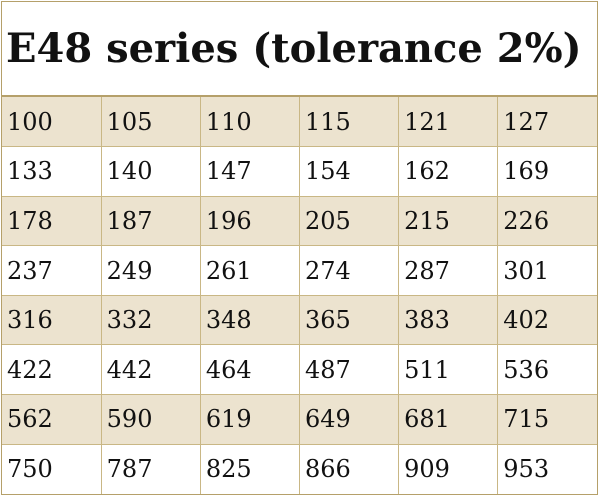 Image resolution: width=601 pixels, height=498 pixels. What do you see at coordinates (250, 270) in the screenshot?
I see `table-cell: 261` at bounding box center [250, 270].